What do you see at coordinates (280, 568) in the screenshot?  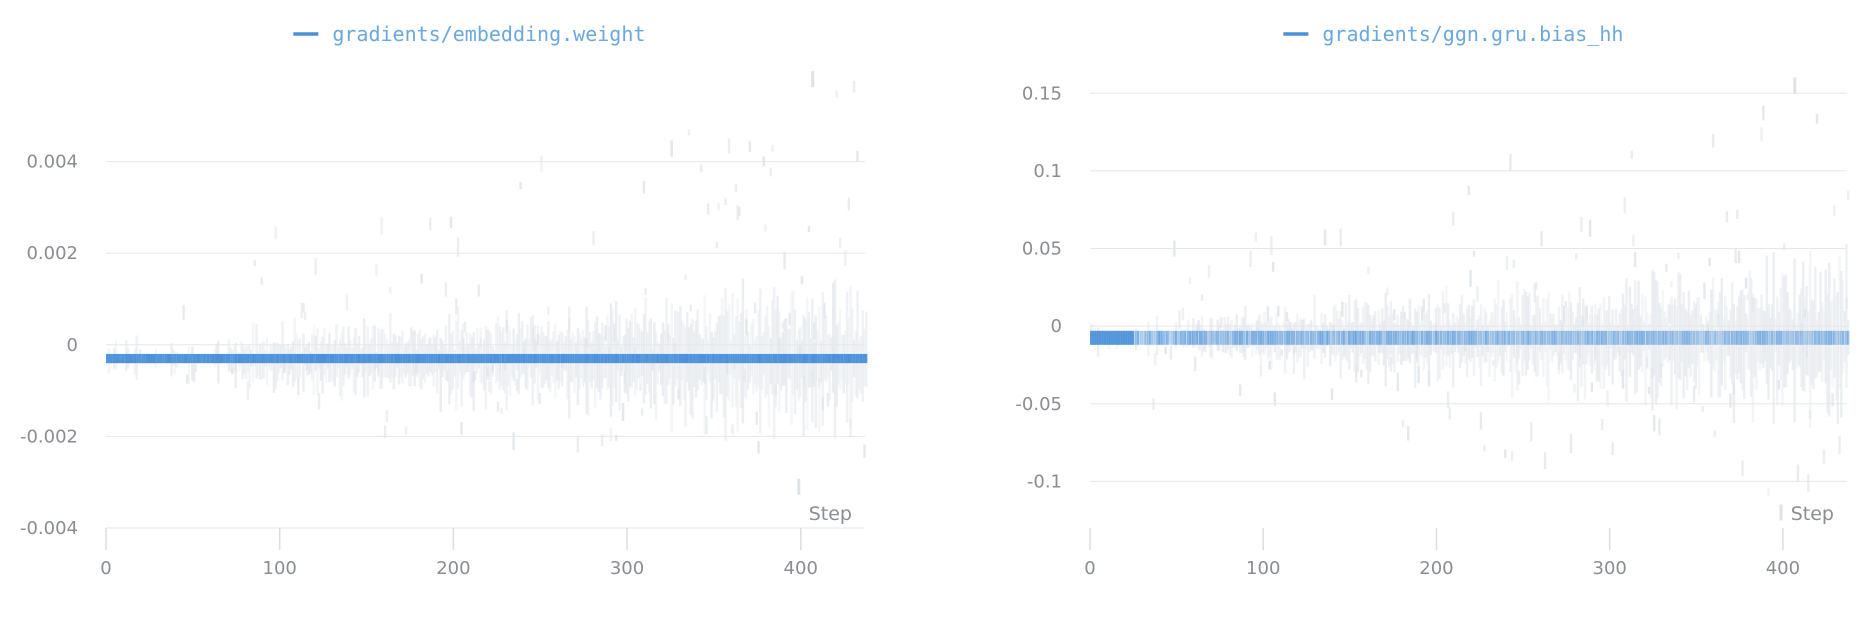 I see `x-tick-label: 100` at bounding box center [280, 568].